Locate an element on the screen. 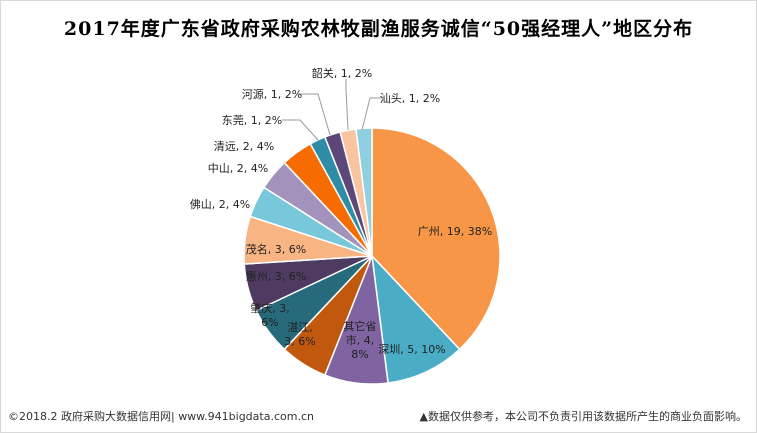 This screenshot has height=433, width=757. data-label-佛山: 佛山, 2, 4% is located at coordinates (220, 204).